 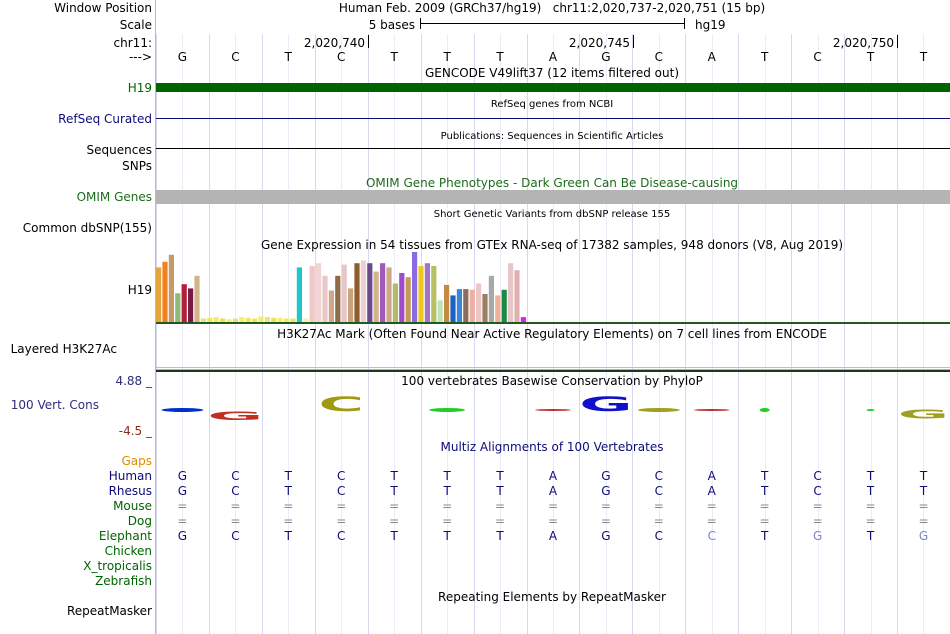 What do you see at coordinates (552, 104) in the screenshot?
I see `refseq-title: RefSeq genes from NCBI` at bounding box center [552, 104].